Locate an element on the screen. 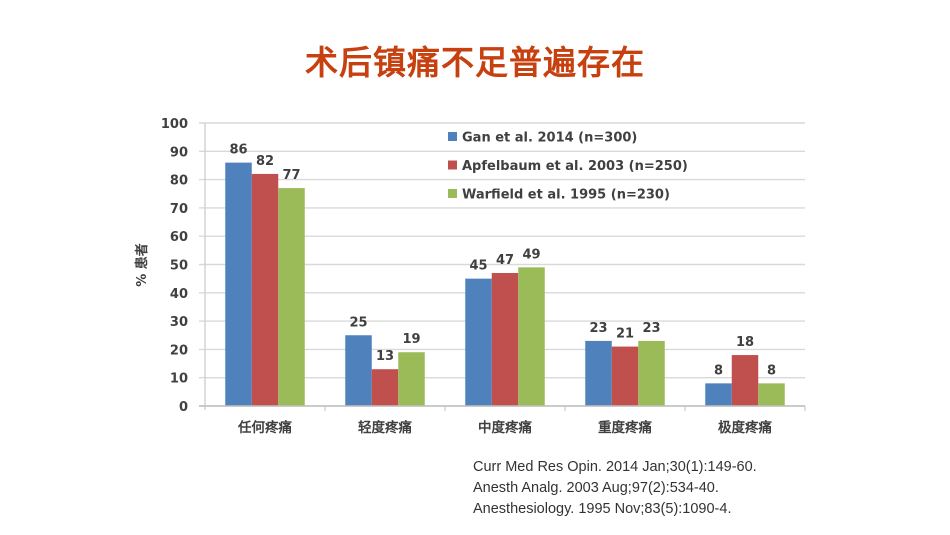 The height and width of the screenshot is (535, 950). y-tick-label: 50 is located at coordinates (179, 266).